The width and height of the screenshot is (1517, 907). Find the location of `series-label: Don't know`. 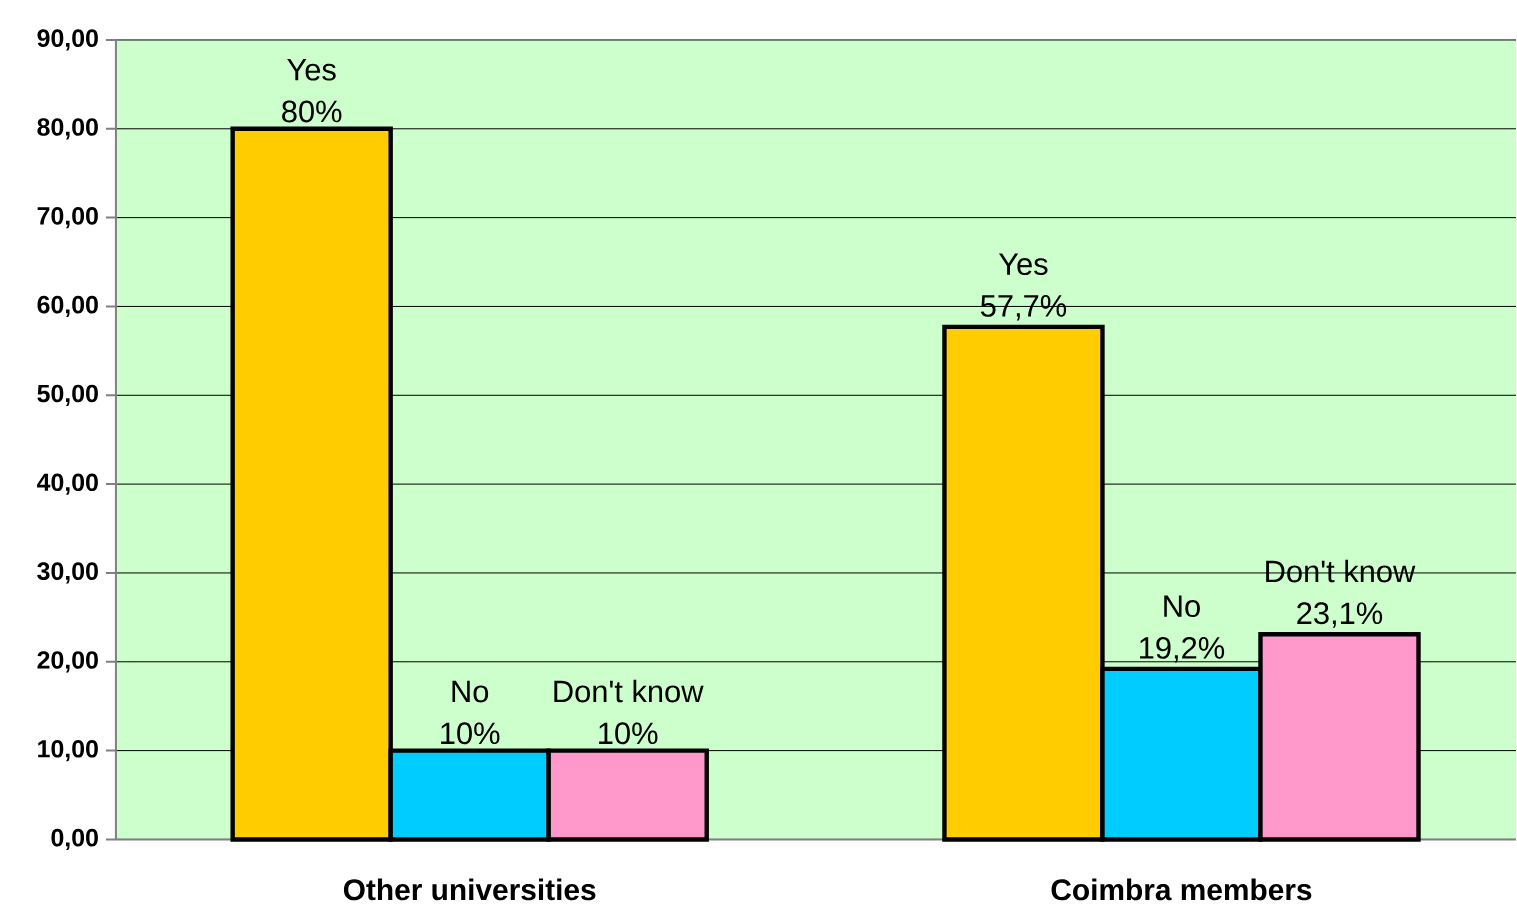

series-label: Don't know is located at coordinates (629, 691).